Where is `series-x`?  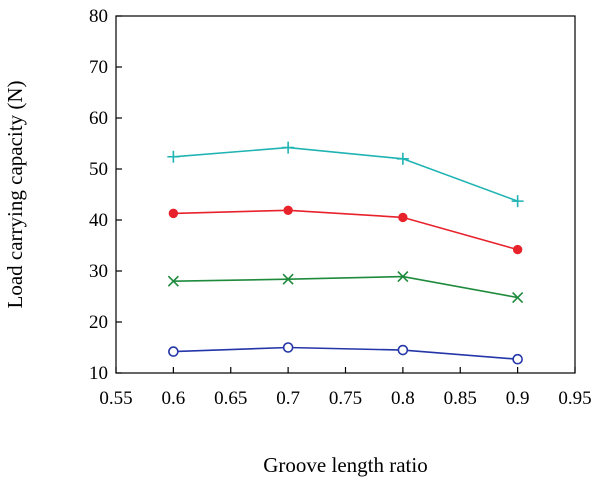
series-x is located at coordinates (345, 287).